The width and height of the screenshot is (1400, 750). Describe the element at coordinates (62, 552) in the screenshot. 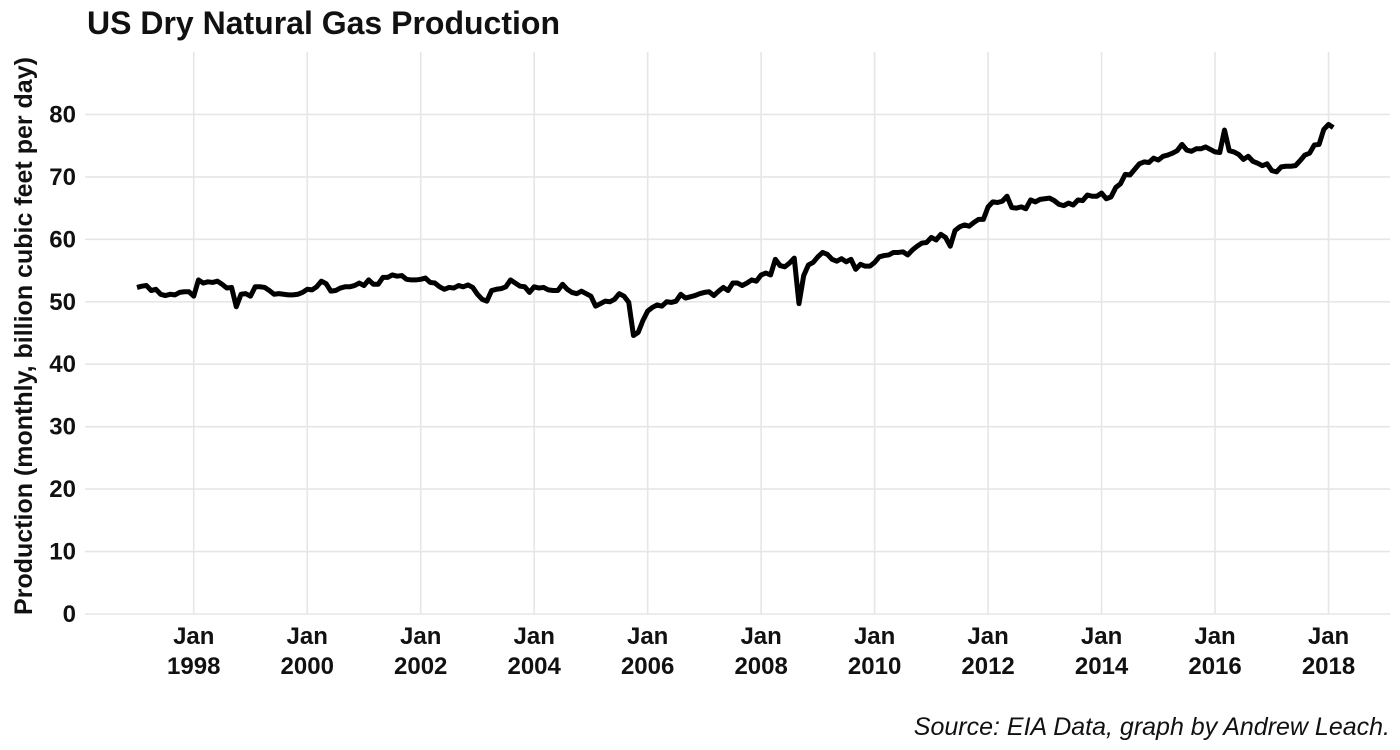

I see `y-tick-label: 10` at that location.